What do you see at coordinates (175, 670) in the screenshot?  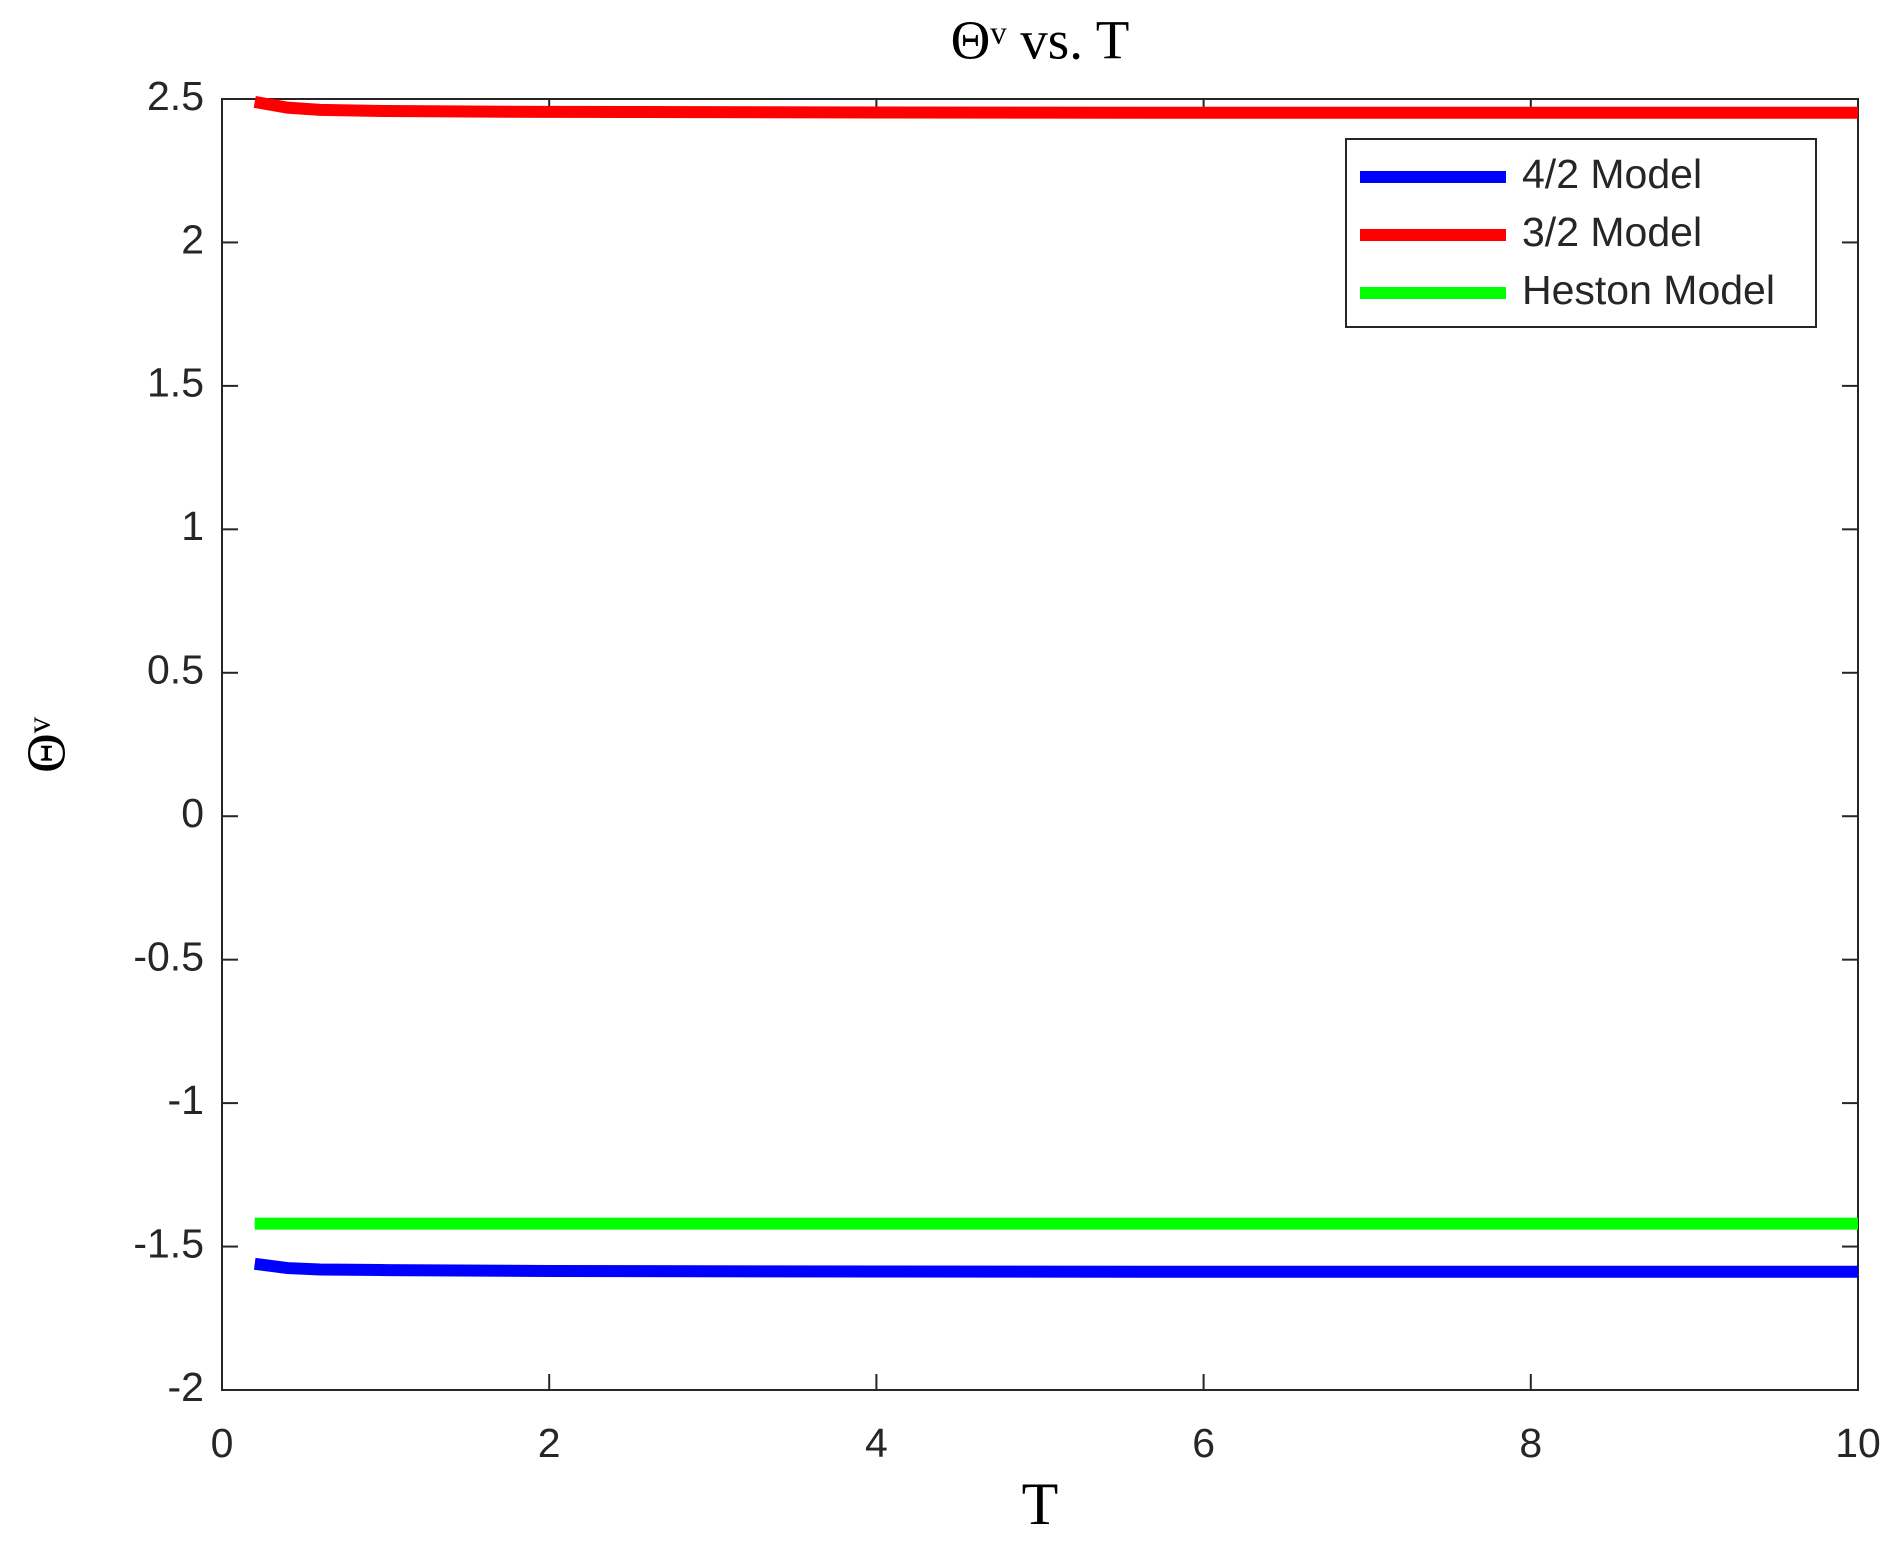 I see `y-tick-label: 0.5` at bounding box center [175, 670].